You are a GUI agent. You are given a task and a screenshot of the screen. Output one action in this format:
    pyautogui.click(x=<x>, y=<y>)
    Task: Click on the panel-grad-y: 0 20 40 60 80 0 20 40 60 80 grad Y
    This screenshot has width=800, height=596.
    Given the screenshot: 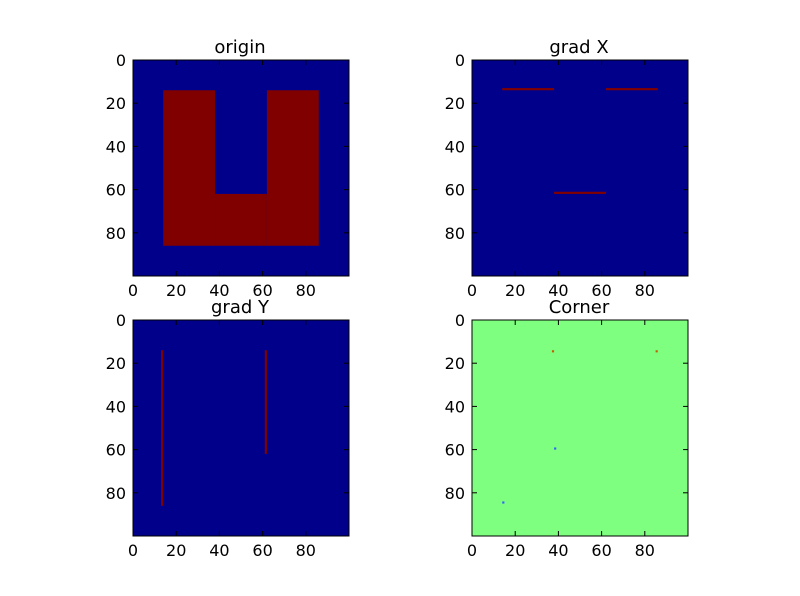 What is the action you would take?
    pyautogui.click(x=228, y=428)
    